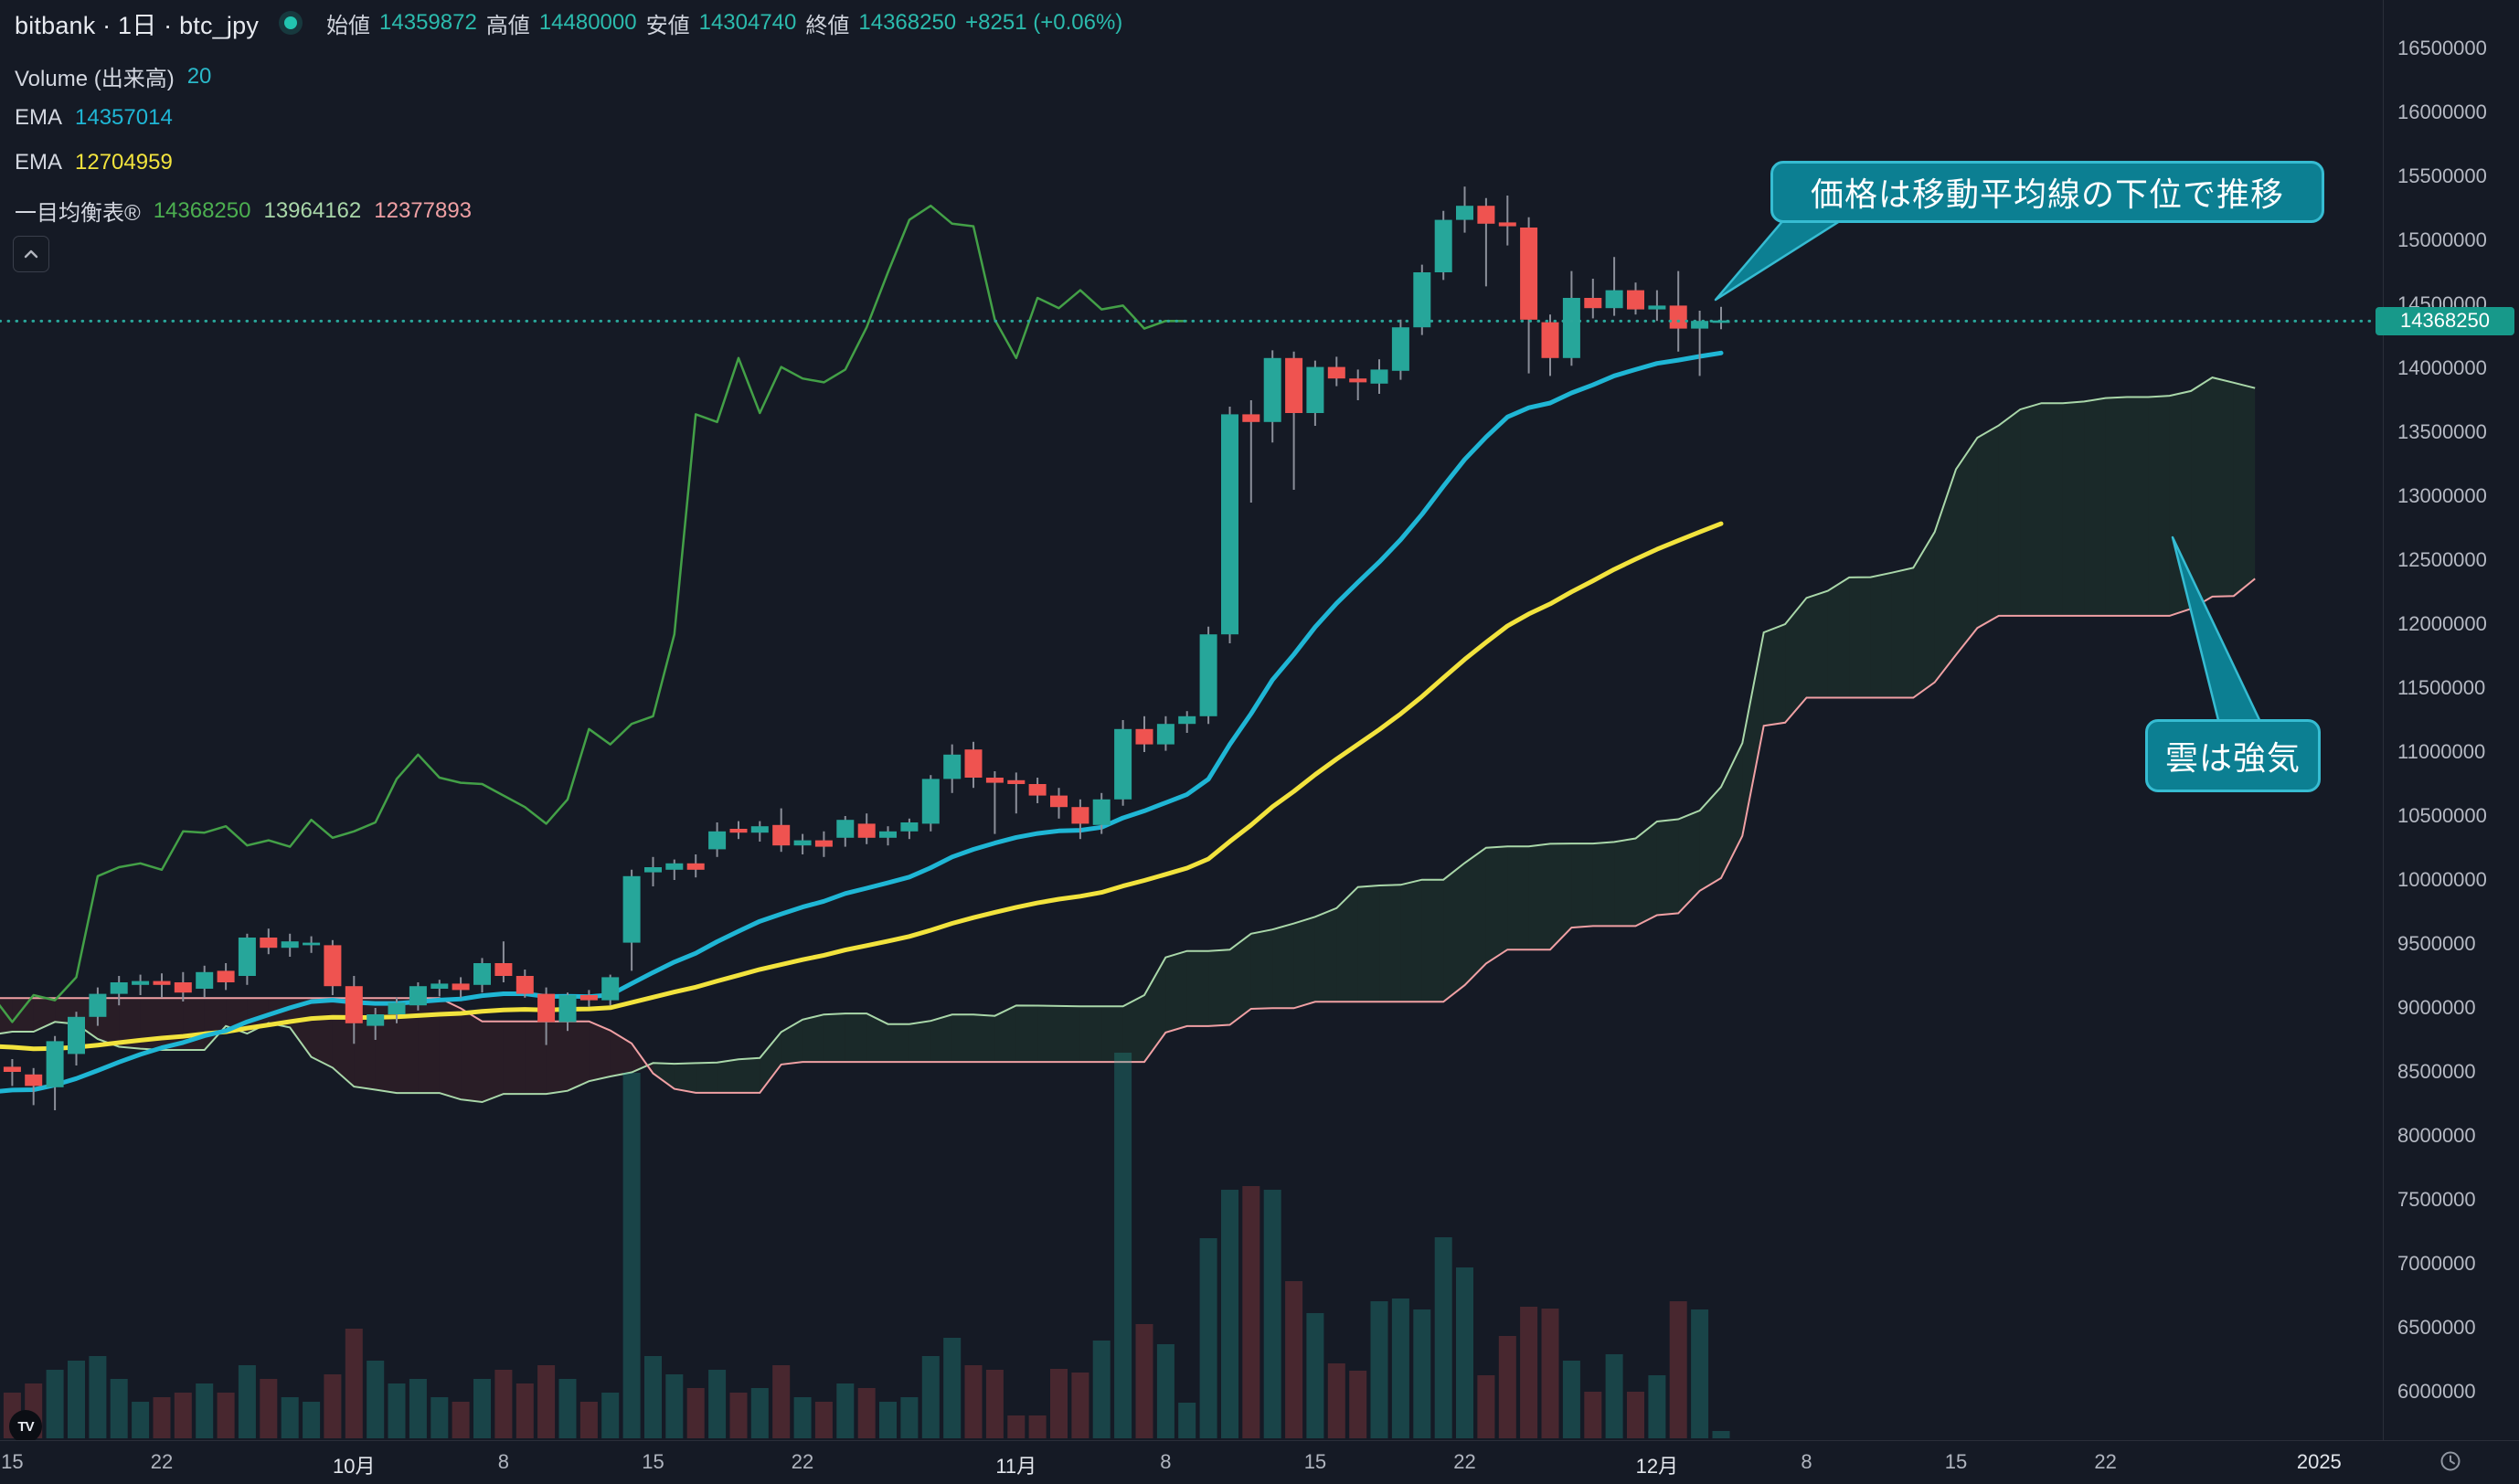  What do you see at coordinates (137, 25) in the screenshot?
I see `symbol-title: bitbank · 1日 · btc_jpy` at bounding box center [137, 25].